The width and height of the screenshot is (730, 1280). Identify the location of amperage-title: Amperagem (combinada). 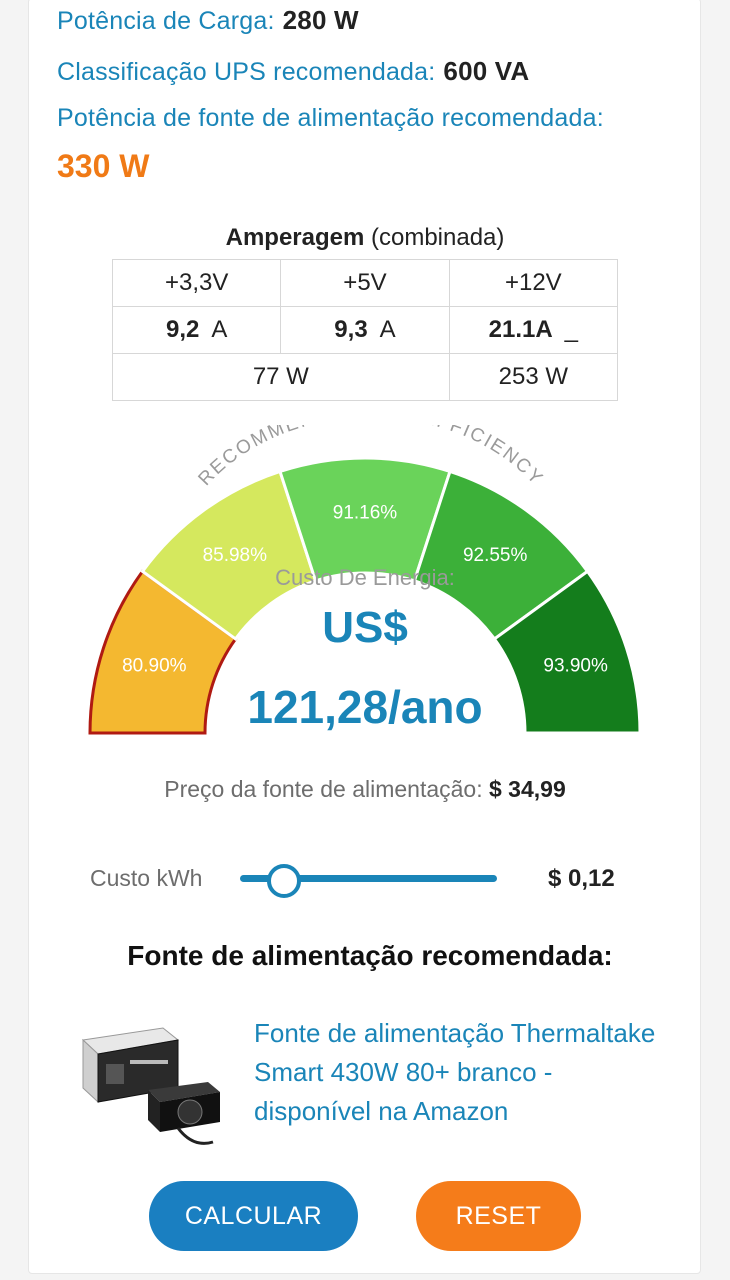
(365, 238).